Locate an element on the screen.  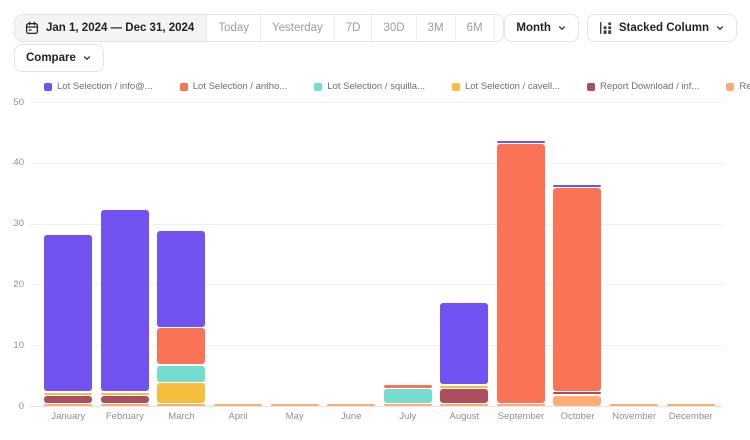
bar-january is located at coordinates (68, 254).